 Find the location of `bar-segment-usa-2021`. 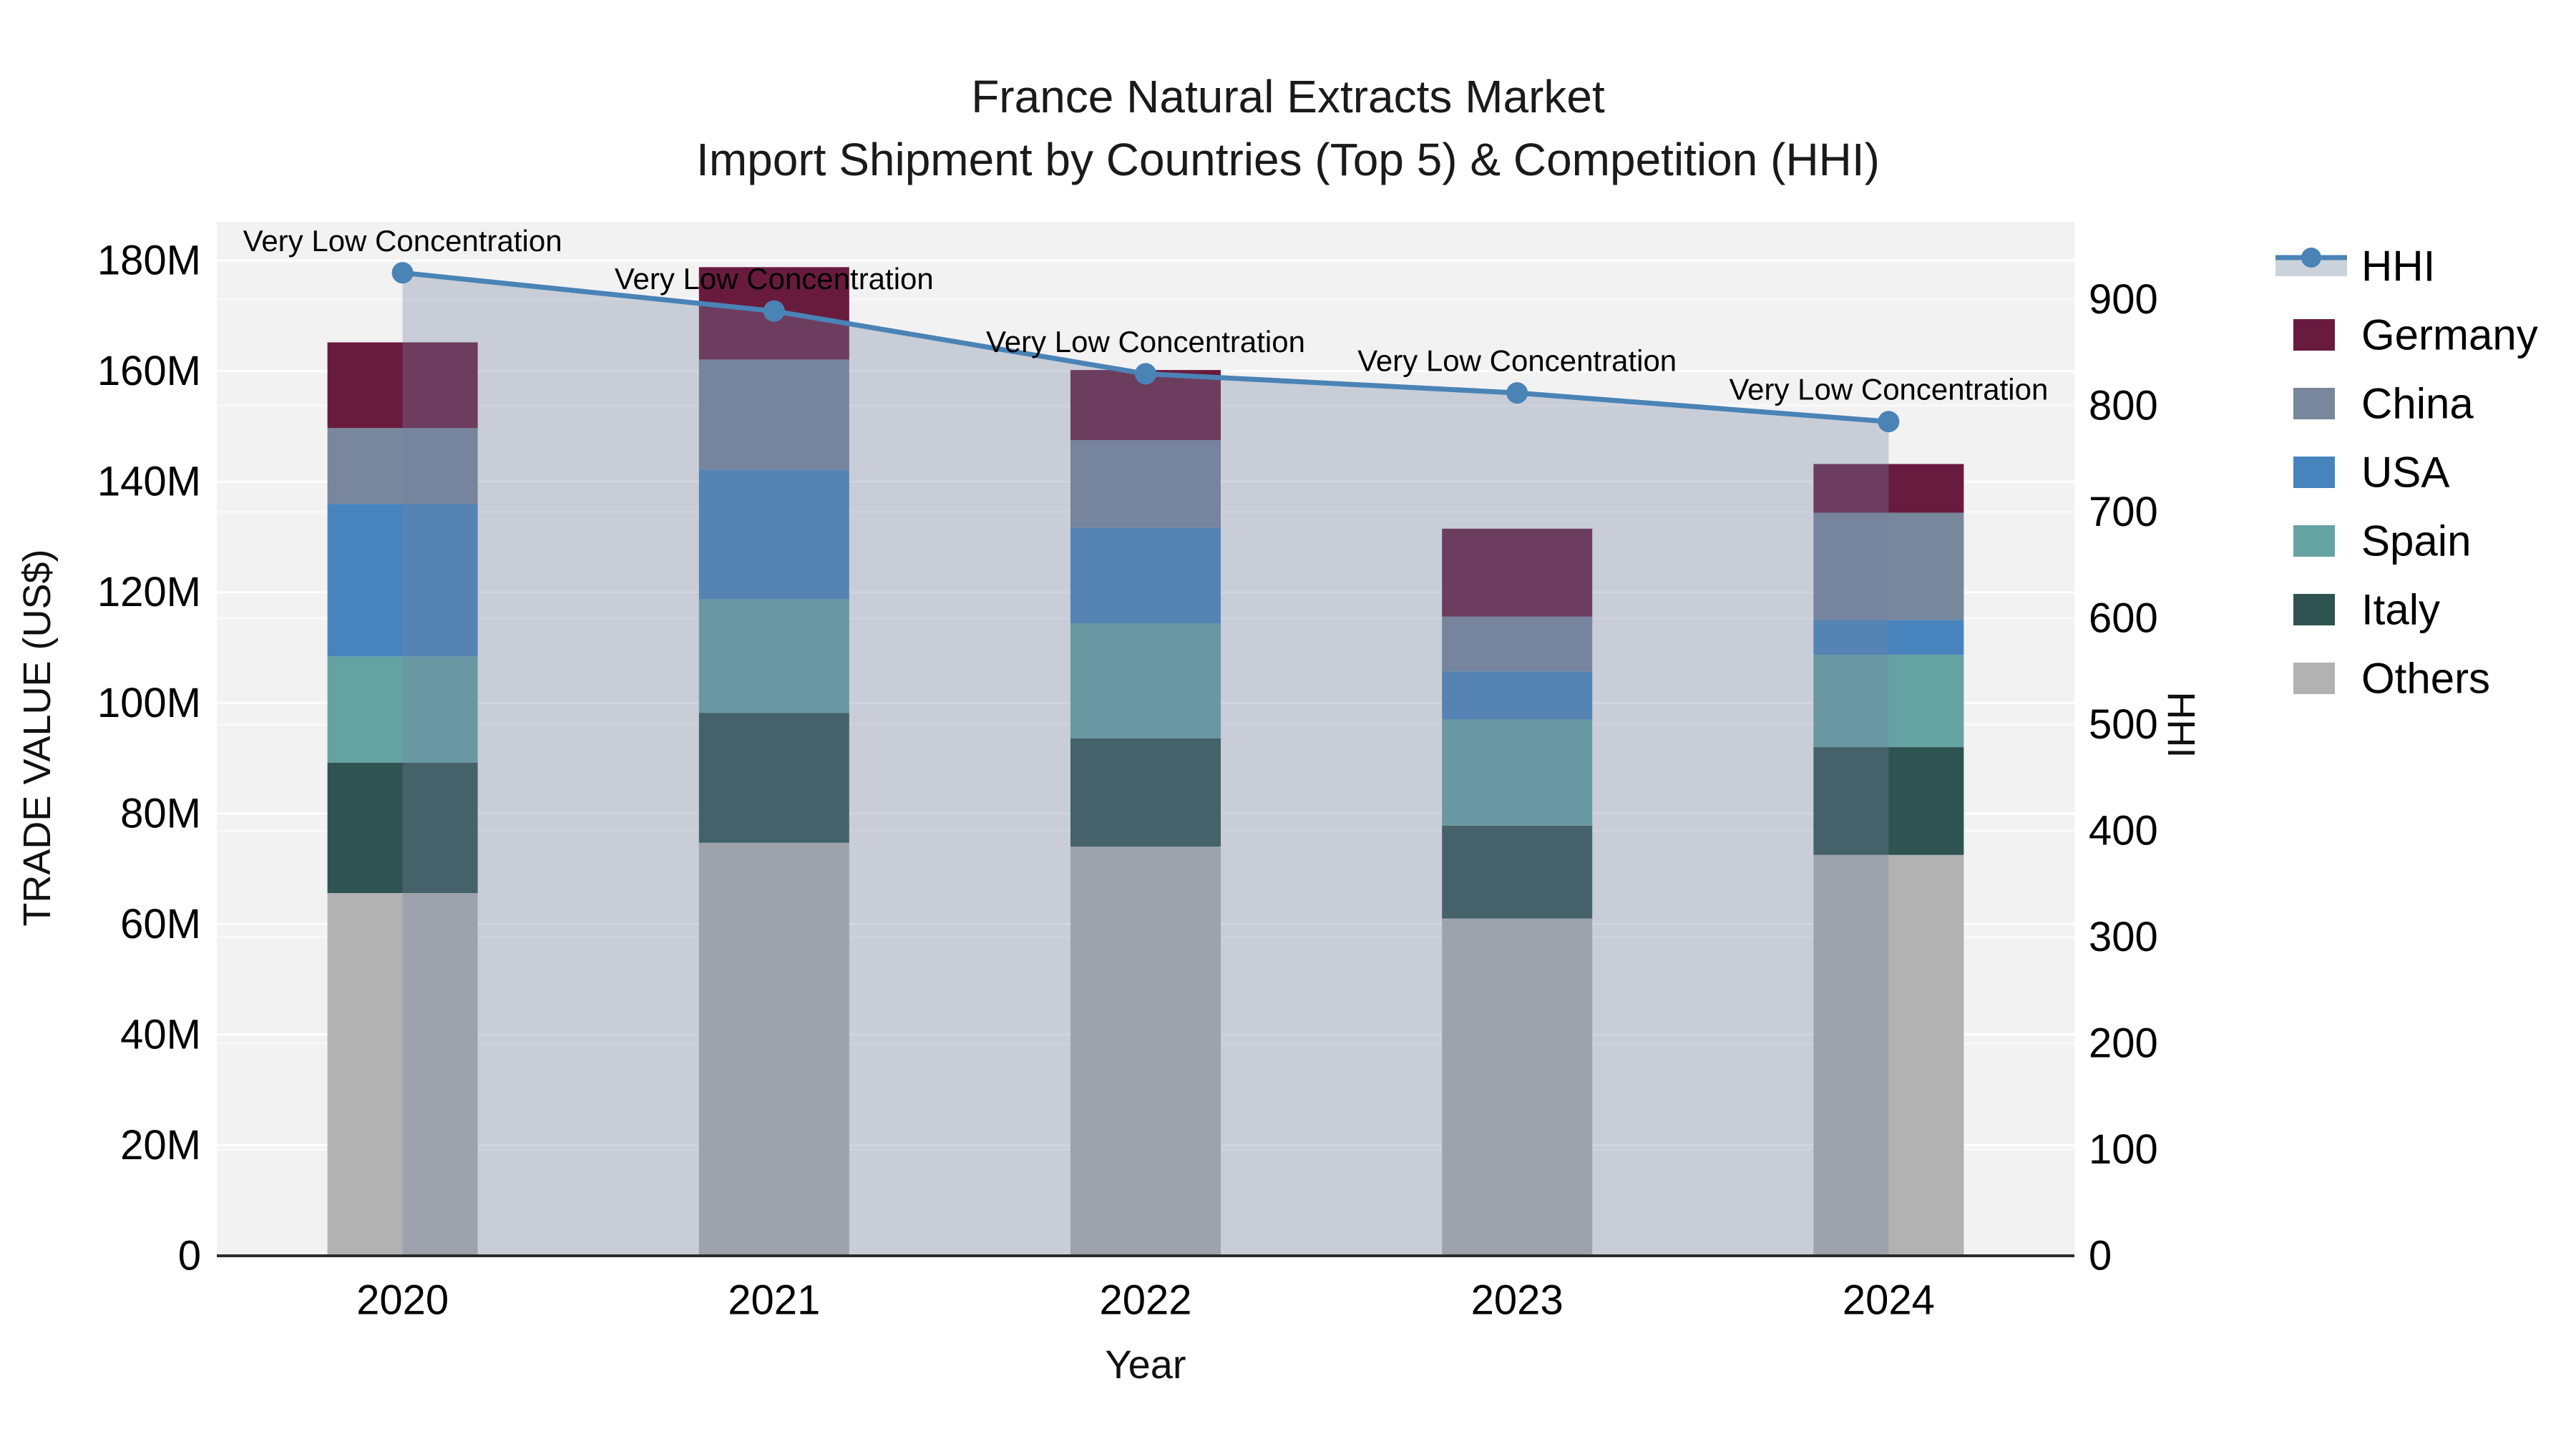

bar-segment-usa-2021 is located at coordinates (773, 534).